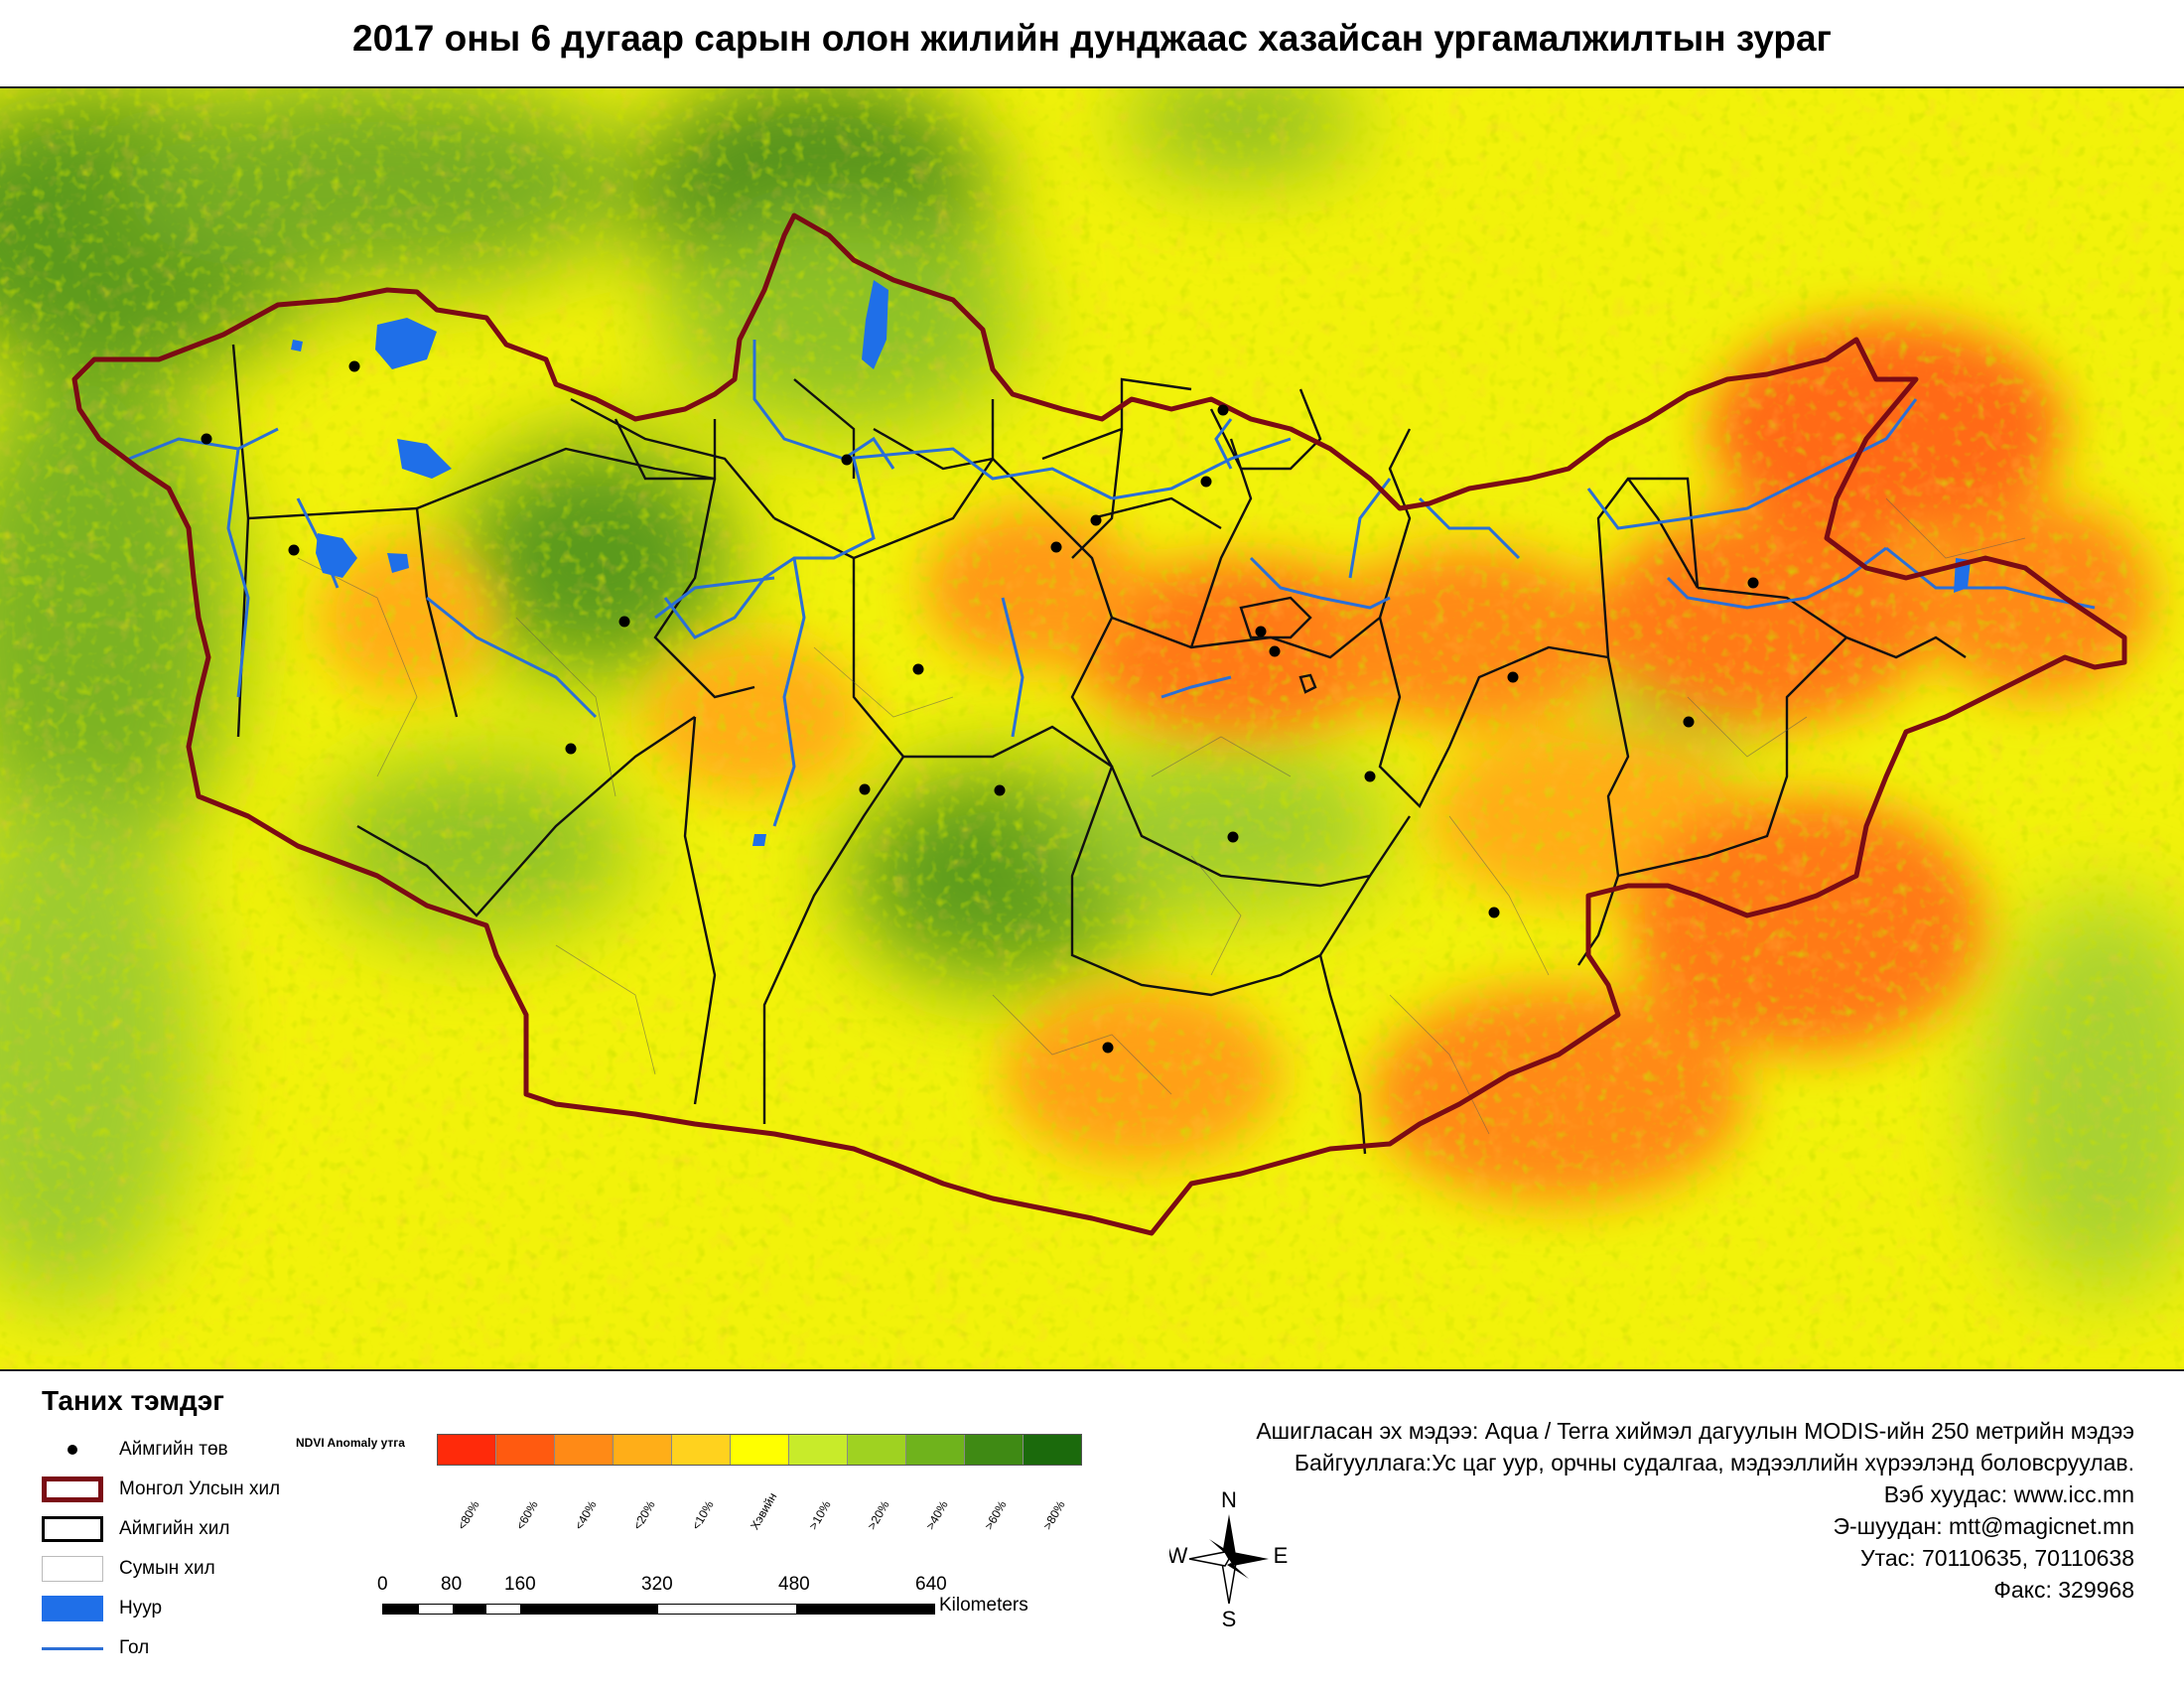 This screenshot has width=2184, height=1688. I want to click on lake-symbol, so click(72, 1608).